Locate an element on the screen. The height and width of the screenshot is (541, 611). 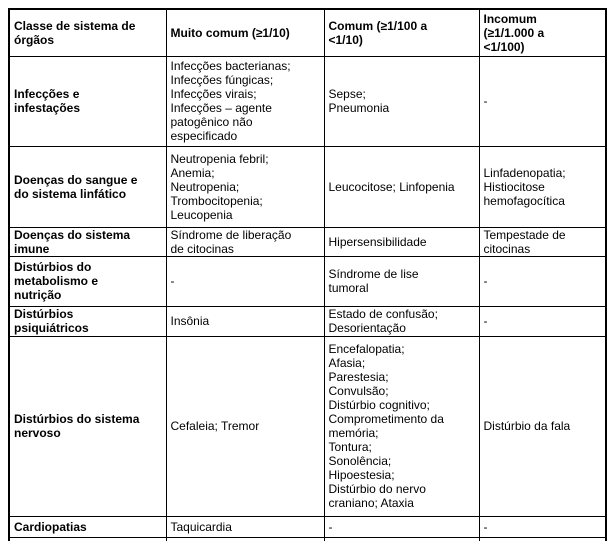
cell-very-common: Taquicardia is located at coordinates (245, 526).